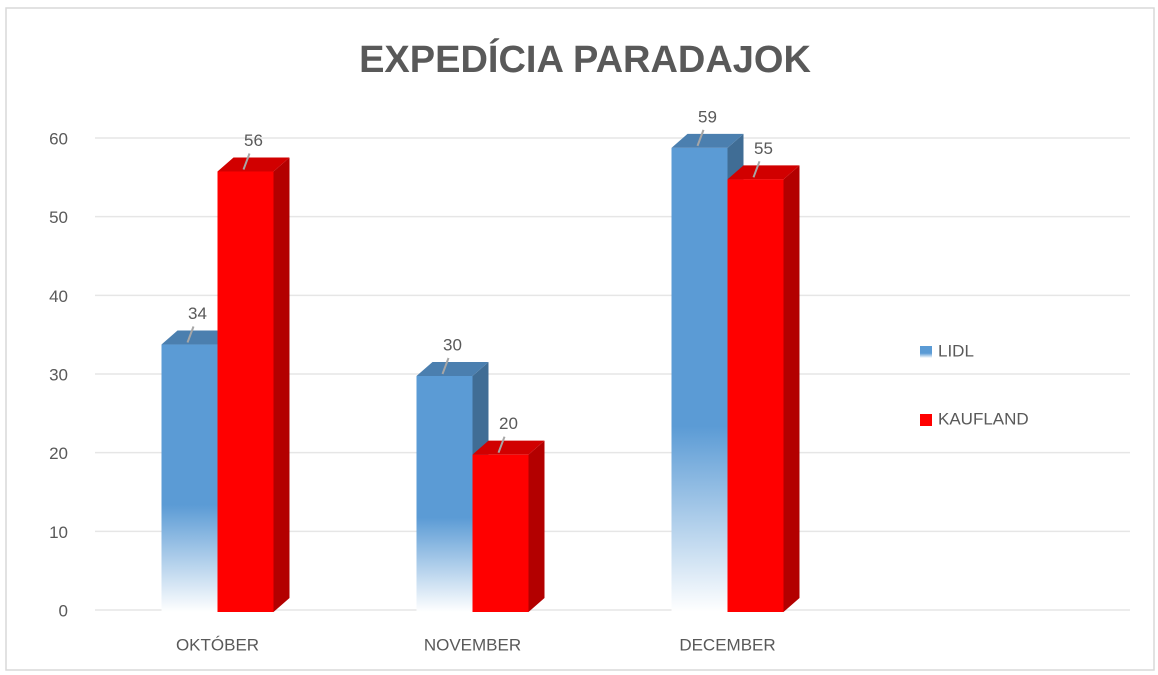 The width and height of the screenshot is (1158, 675). Describe the element at coordinates (197, 313) in the screenshot. I see `data-label: 34` at that location.